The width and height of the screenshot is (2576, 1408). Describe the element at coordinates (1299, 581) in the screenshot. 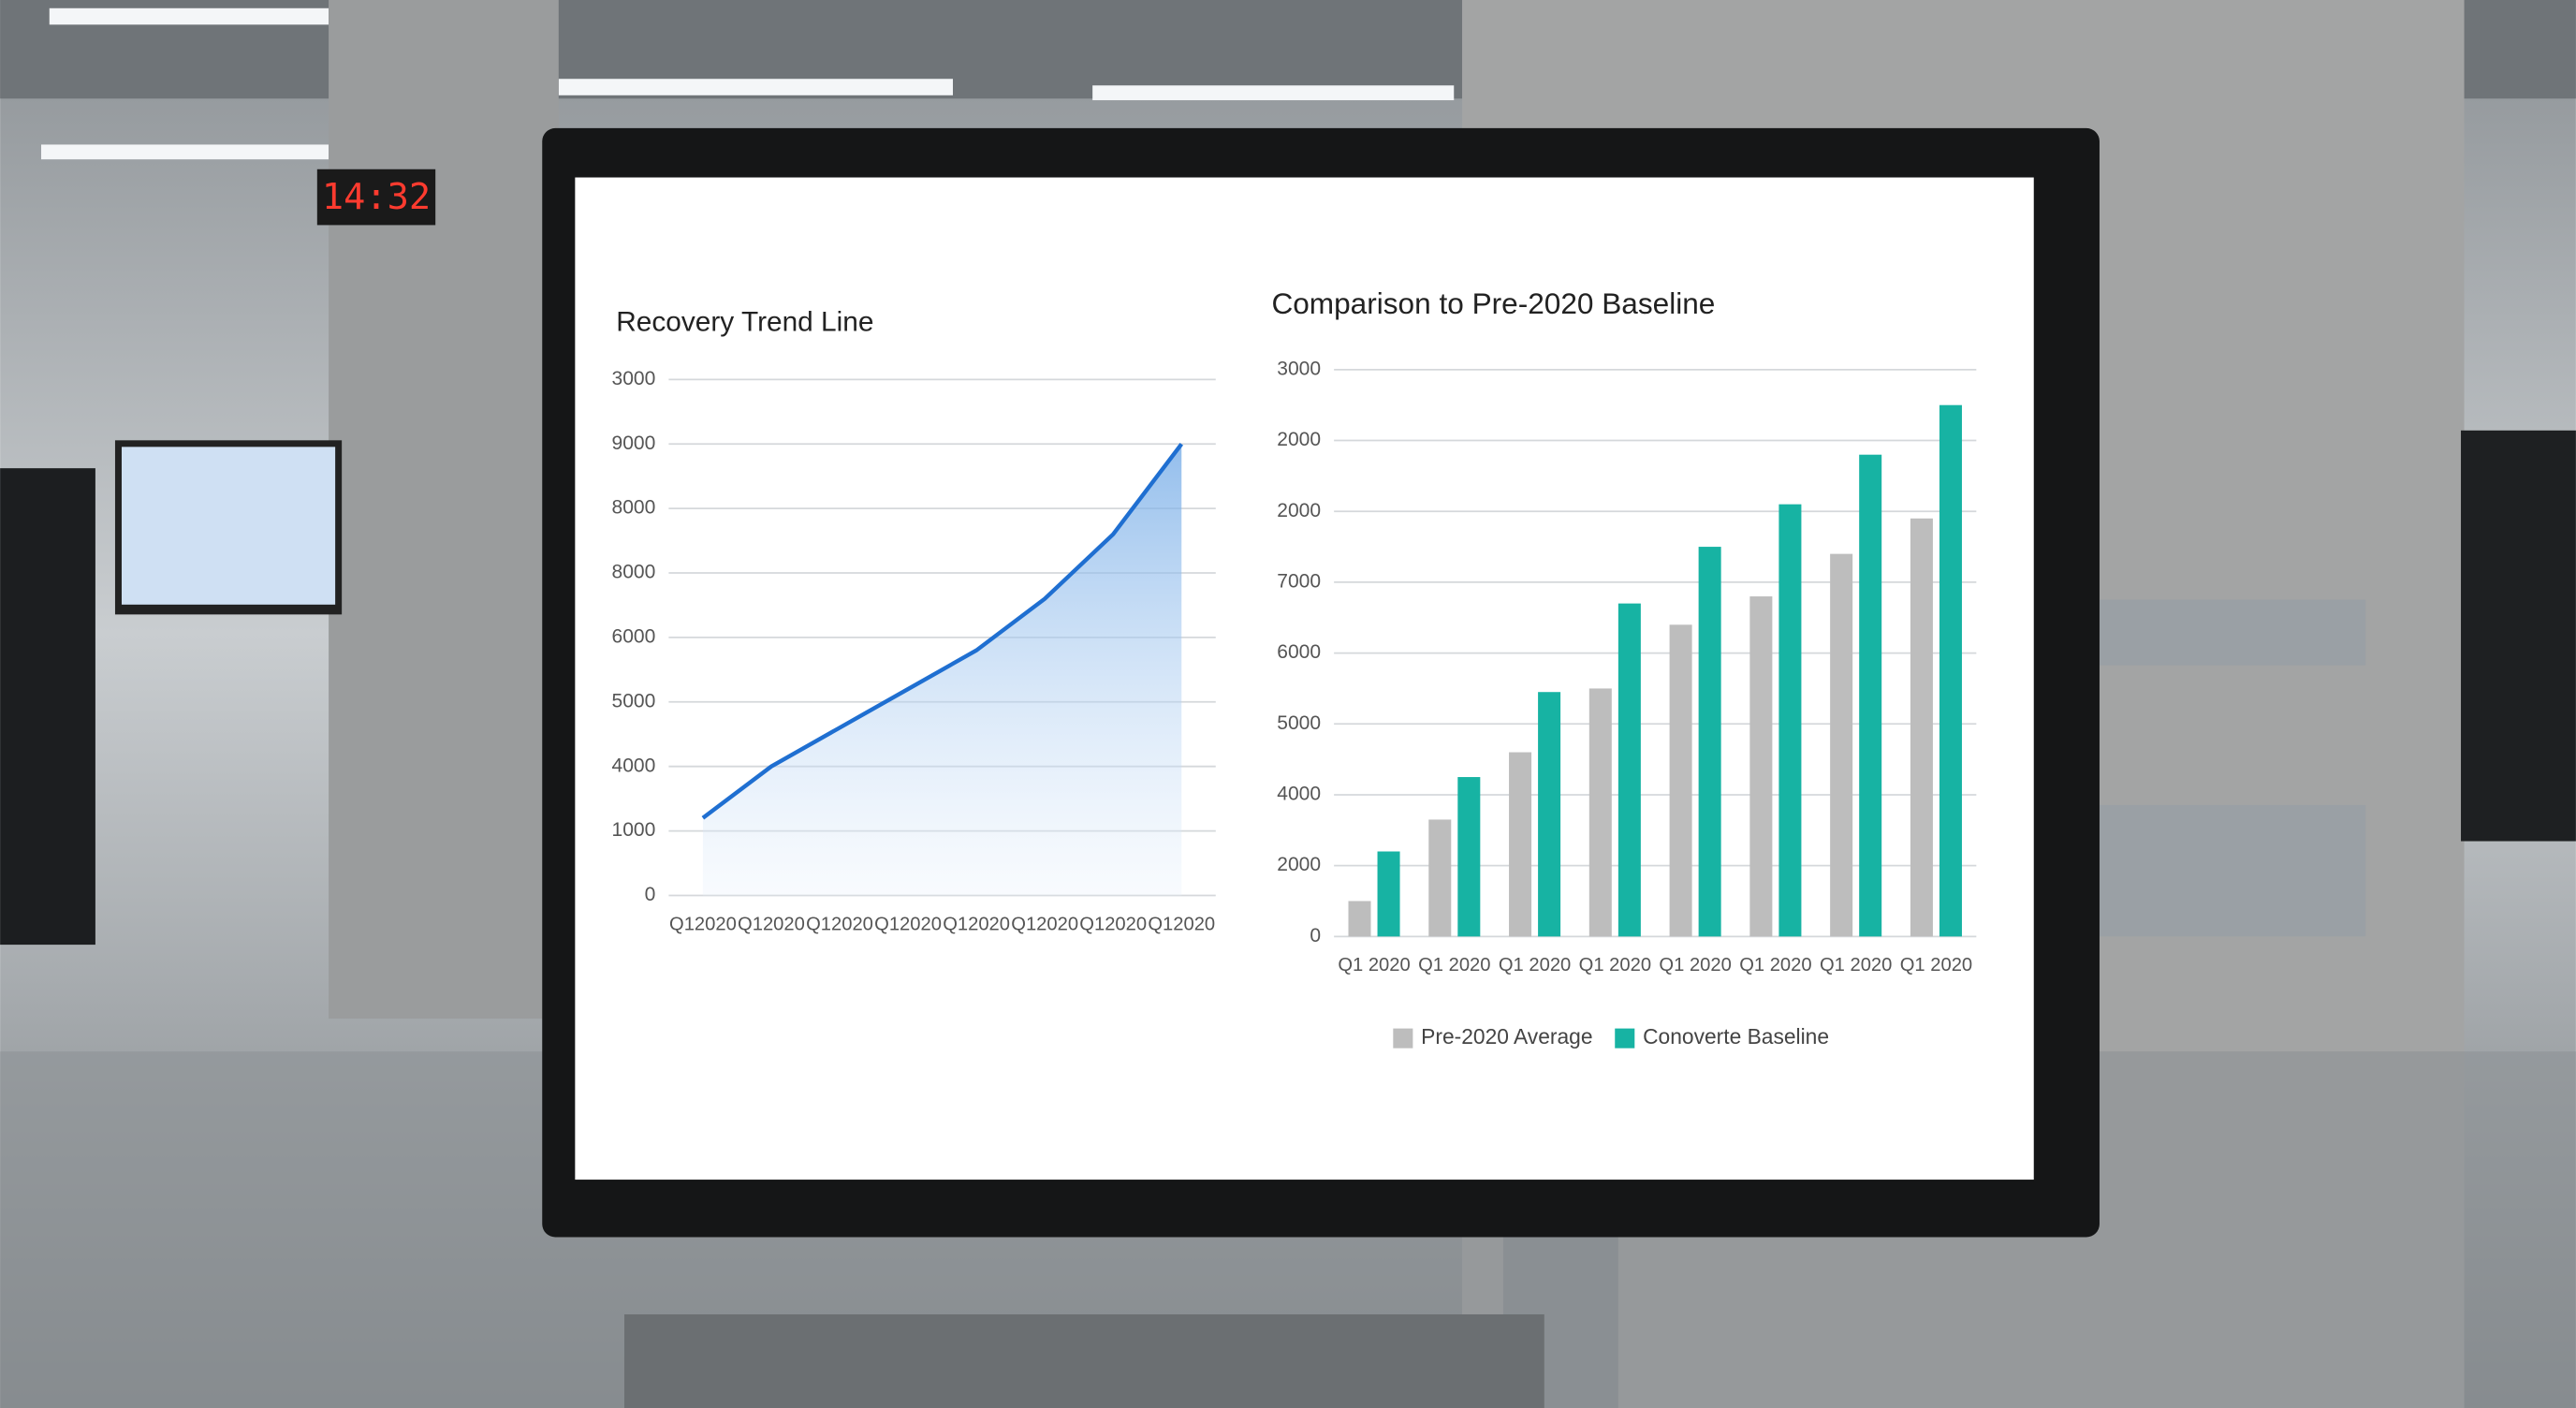

I see `y-tick-label: 7000` at that location.